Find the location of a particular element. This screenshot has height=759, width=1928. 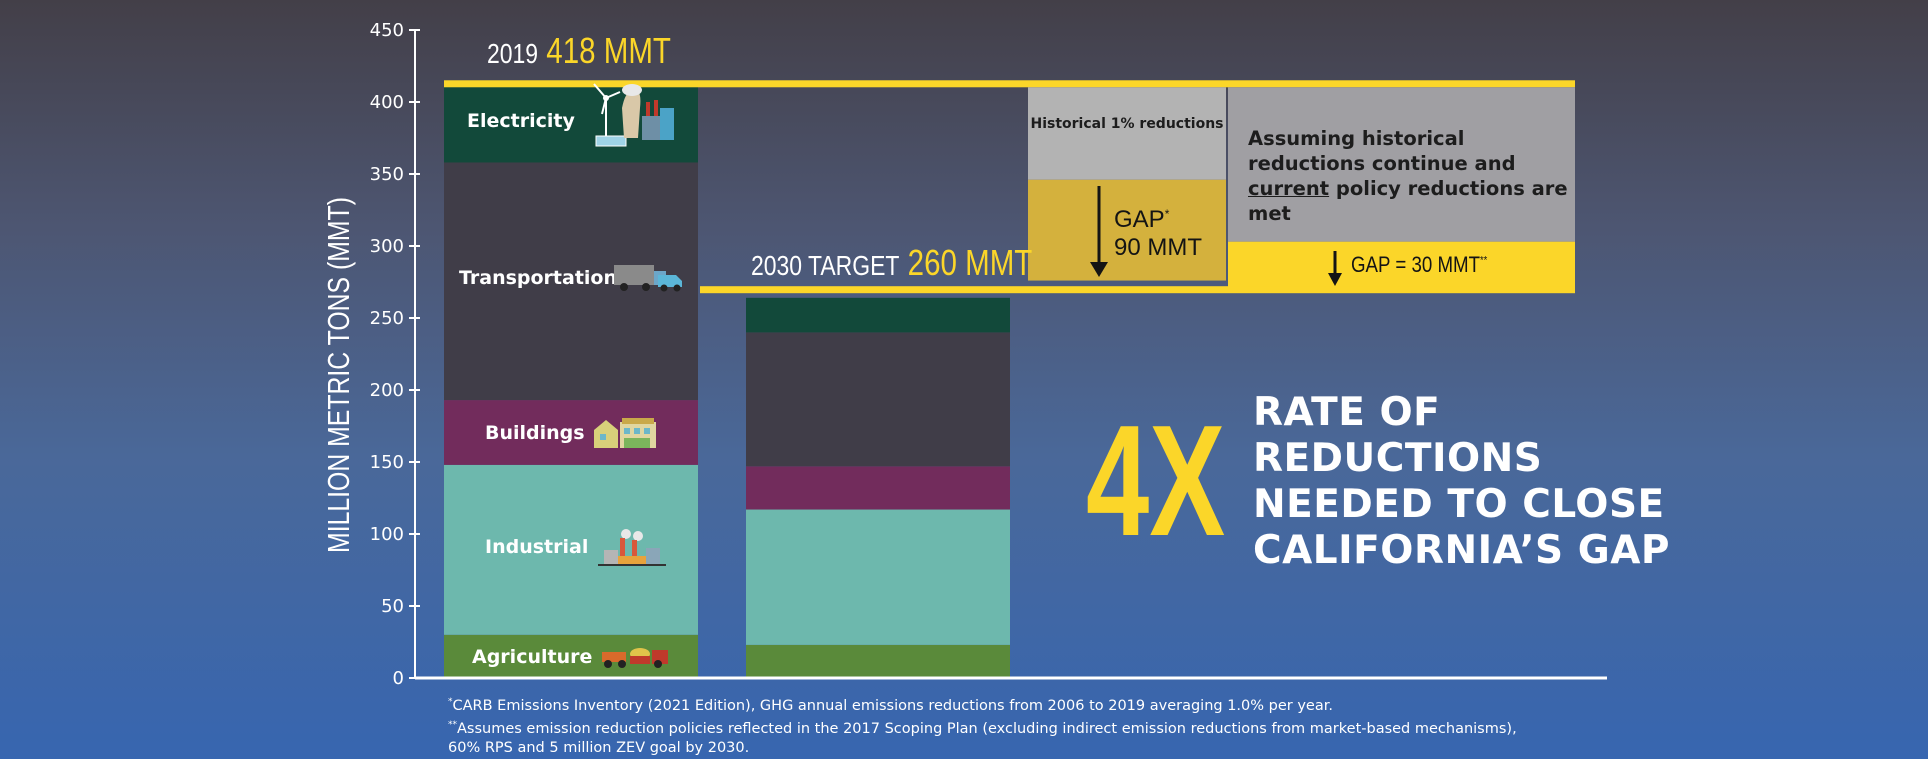

bar-1-buildings is located at coordinates (878, 488).